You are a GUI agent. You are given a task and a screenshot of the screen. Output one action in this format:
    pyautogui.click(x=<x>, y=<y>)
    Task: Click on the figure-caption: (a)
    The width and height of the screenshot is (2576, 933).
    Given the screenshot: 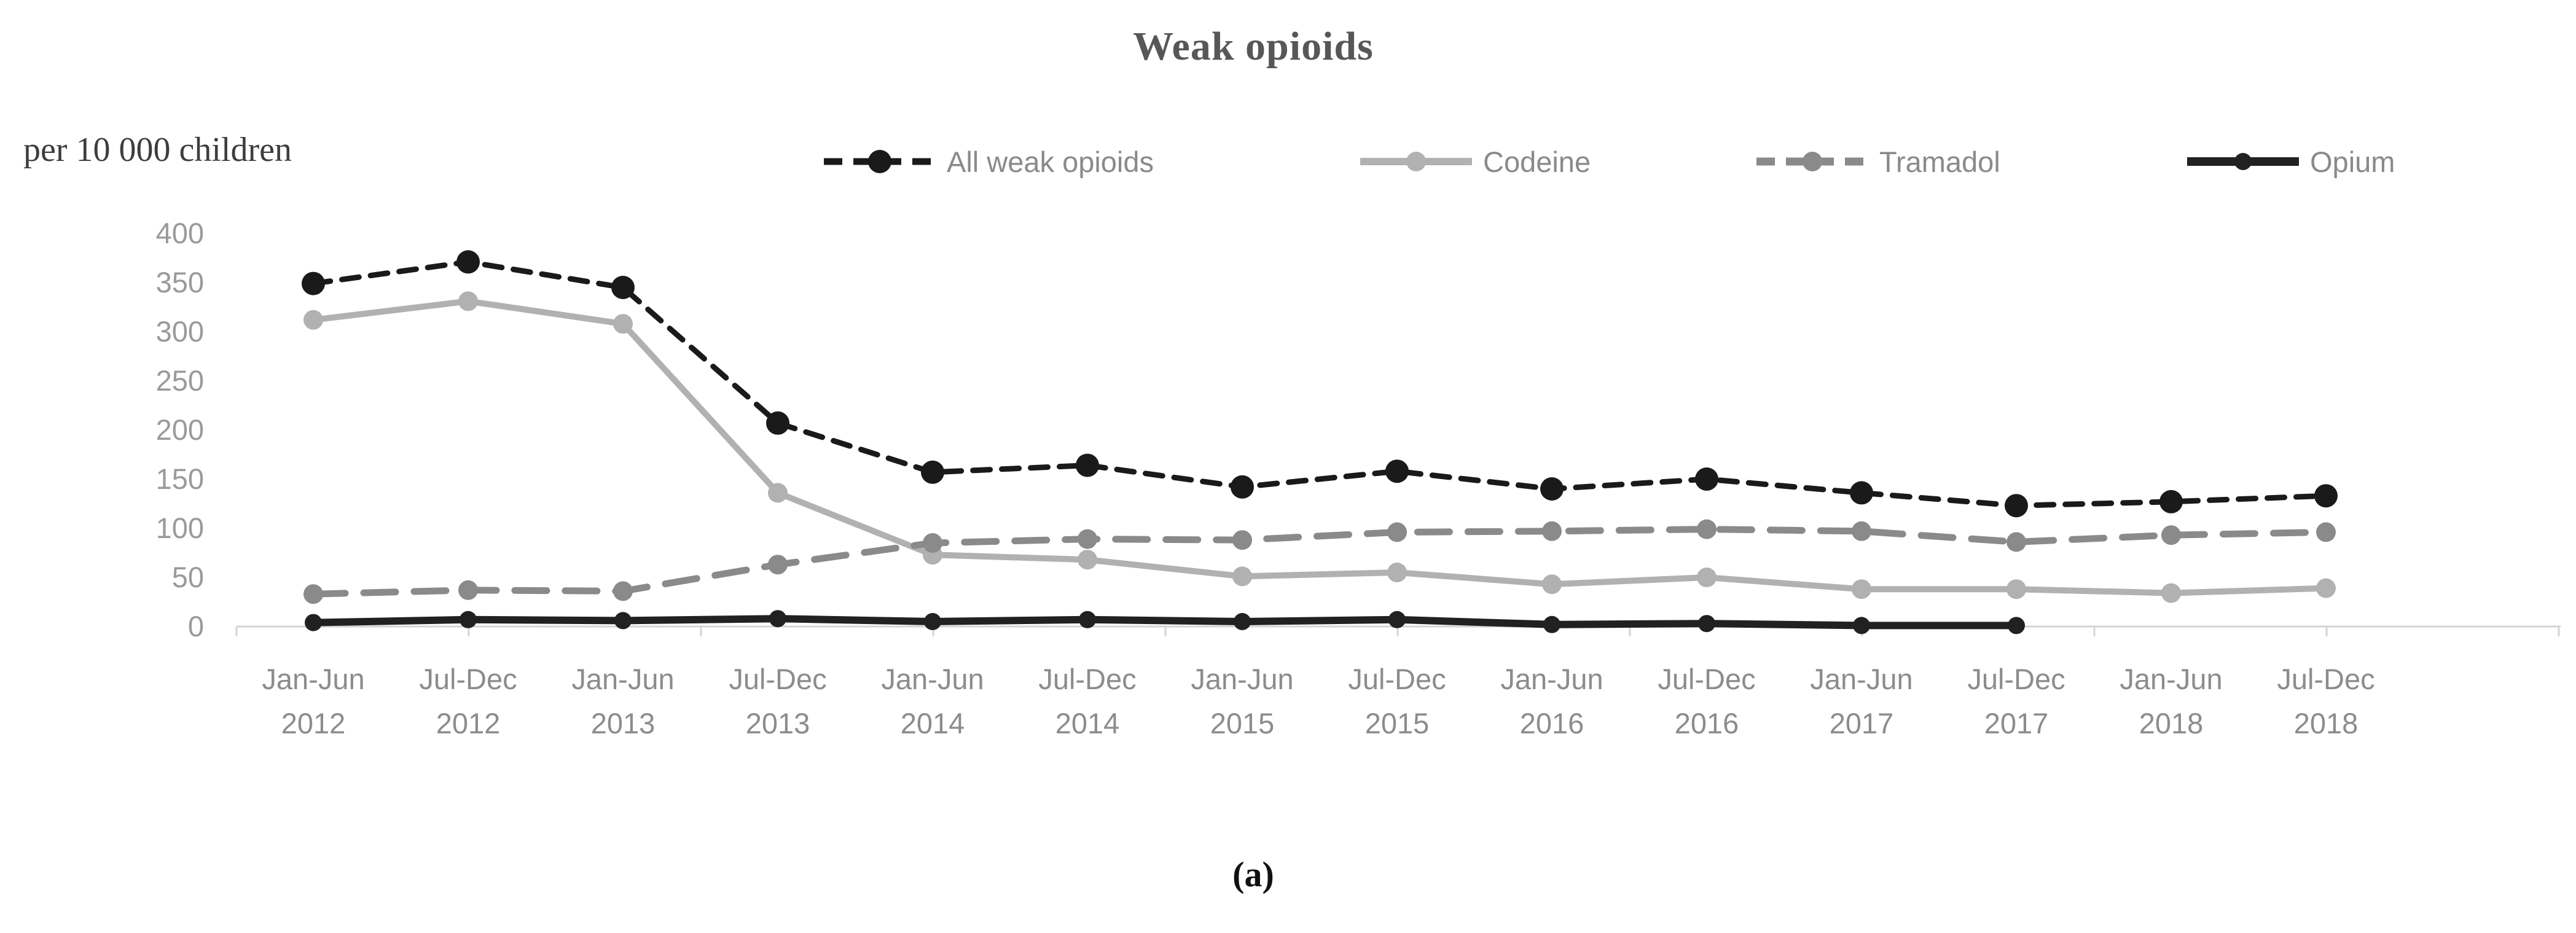 What is the action you would take?
    pyautogui.click(x=1253, y=874)
    